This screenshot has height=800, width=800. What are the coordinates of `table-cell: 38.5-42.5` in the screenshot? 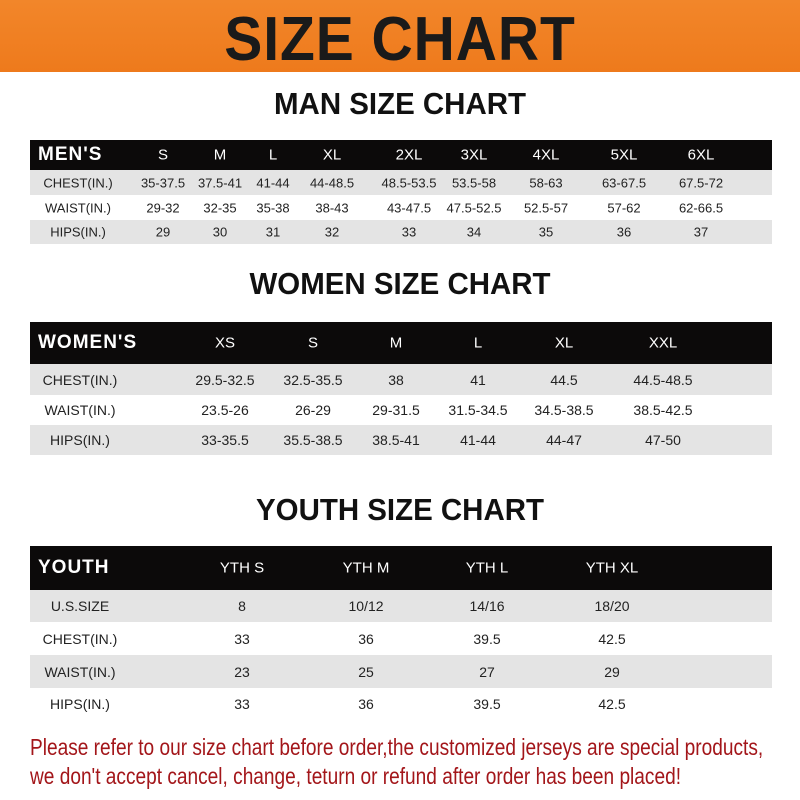 It's located at (663, 410).